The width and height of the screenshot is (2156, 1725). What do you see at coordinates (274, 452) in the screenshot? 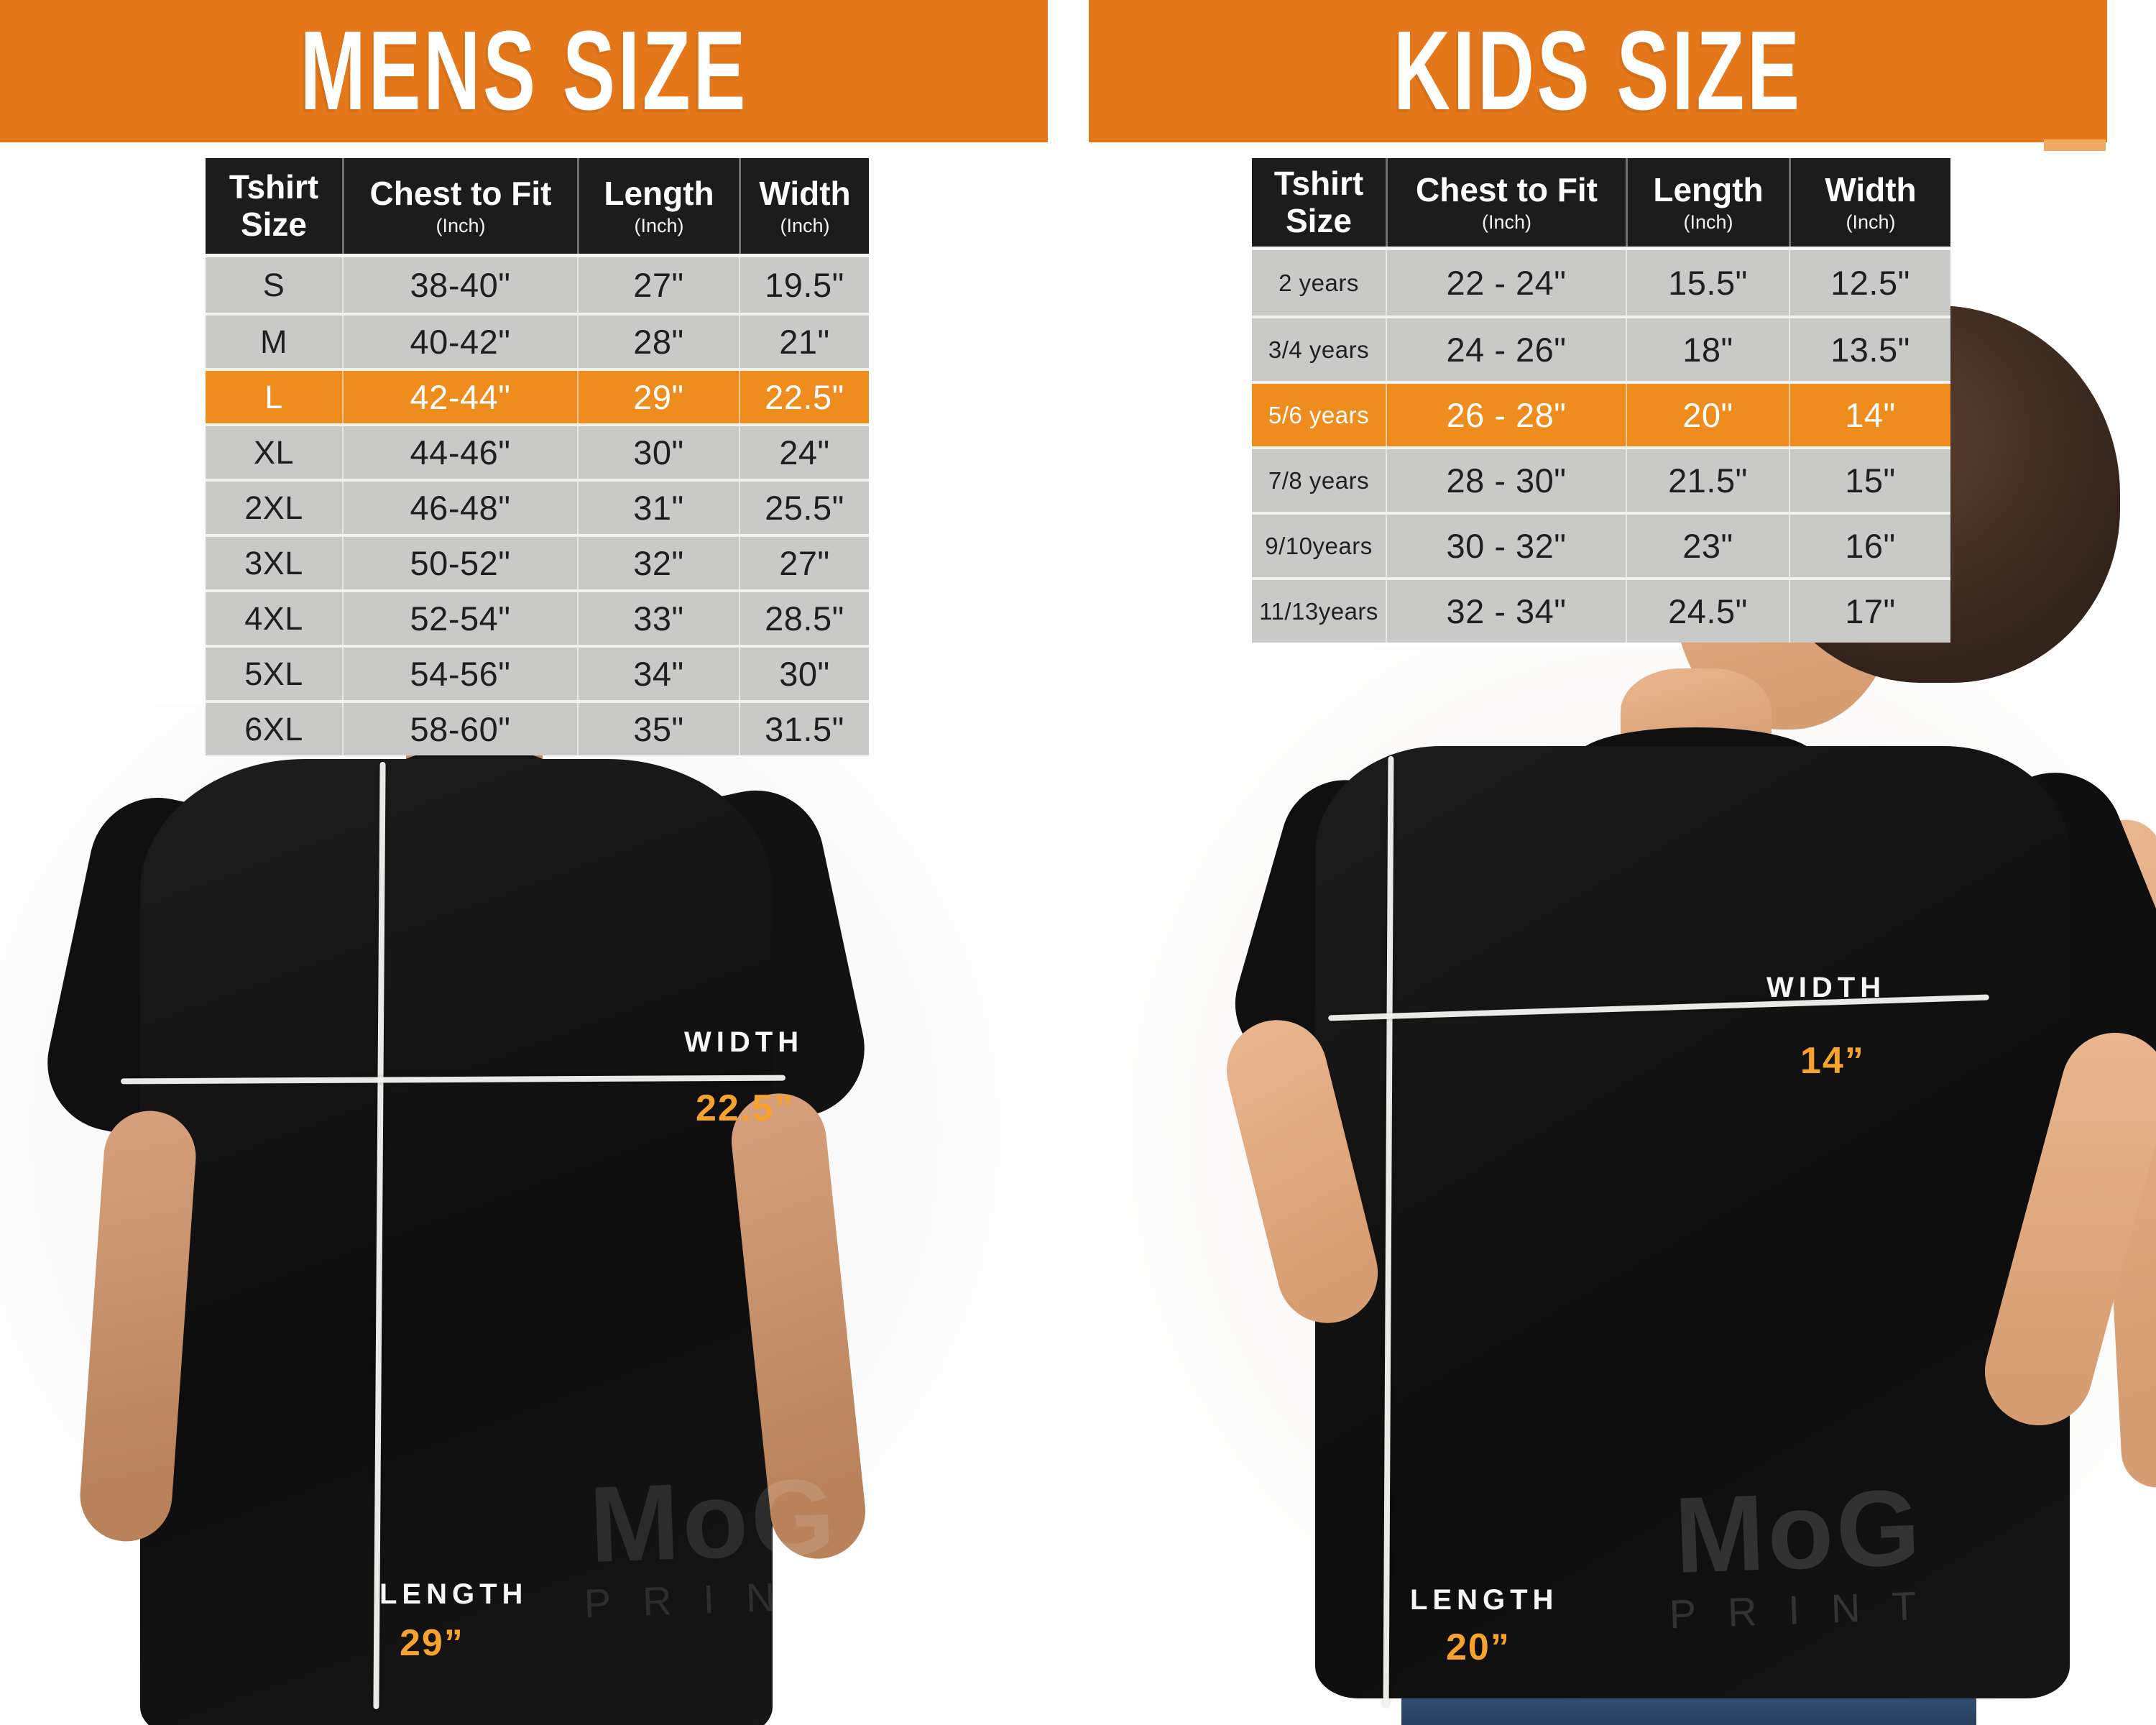
I see `cell-size: XL` at bounding box center [274, 452].